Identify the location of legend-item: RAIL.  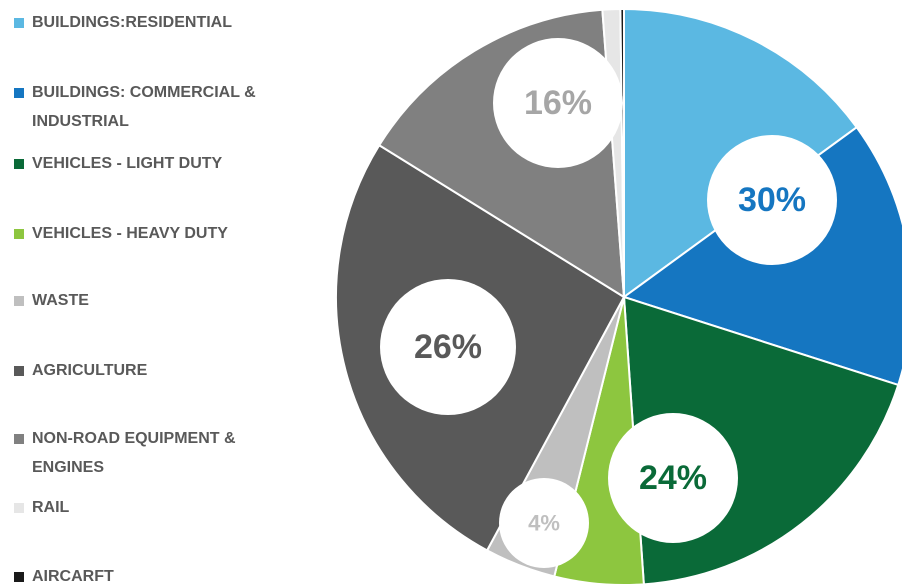
(158, 507).